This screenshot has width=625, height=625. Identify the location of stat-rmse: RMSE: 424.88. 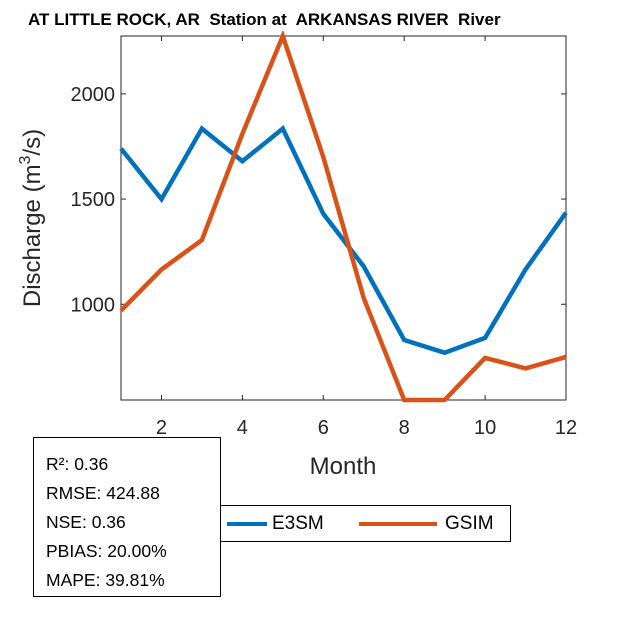
(103, 493).